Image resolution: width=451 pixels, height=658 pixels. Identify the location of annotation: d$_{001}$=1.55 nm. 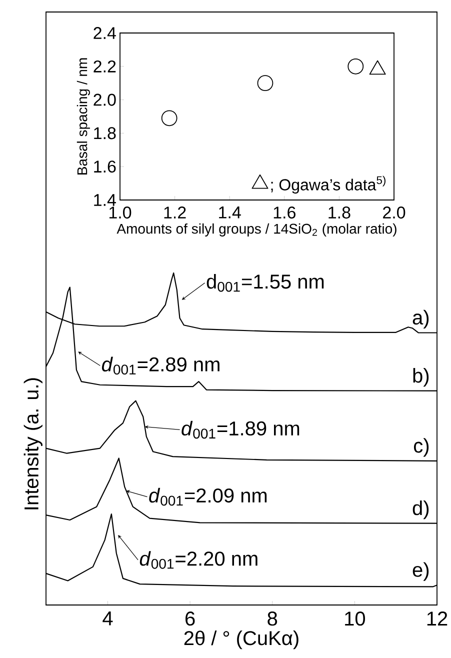
(265, 283).